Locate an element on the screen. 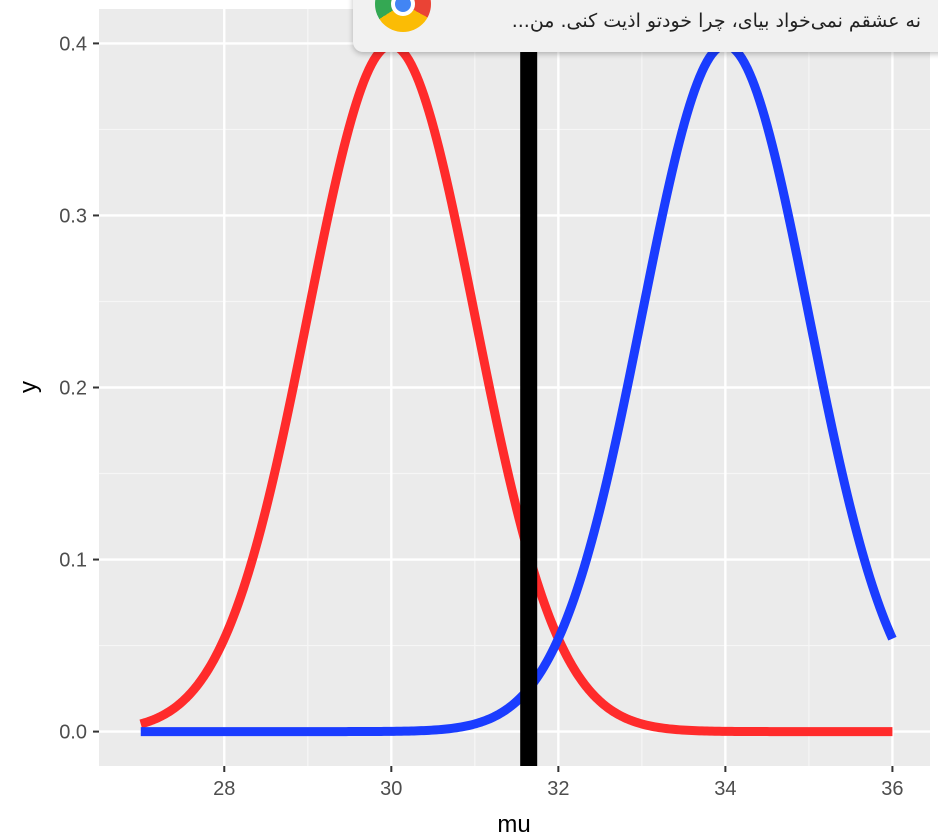 The height and width of the screenshot is (838, 938). x-tick-label: 28 is located at coordinates (224, 789).